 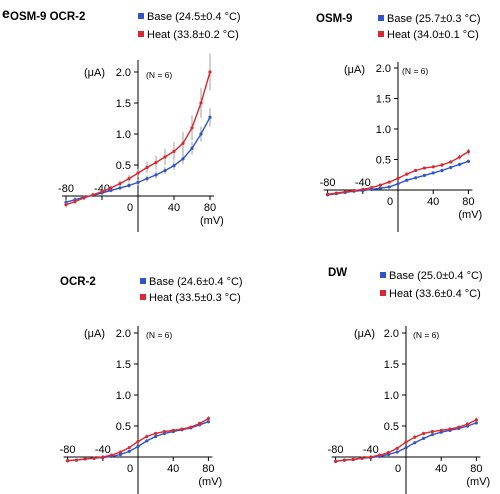 What do you see at coordinates (194, 17) in the screenshot?
I see `legend-label-base: Base (24.5±0.4 °C)` at bounding box center [194, 17].